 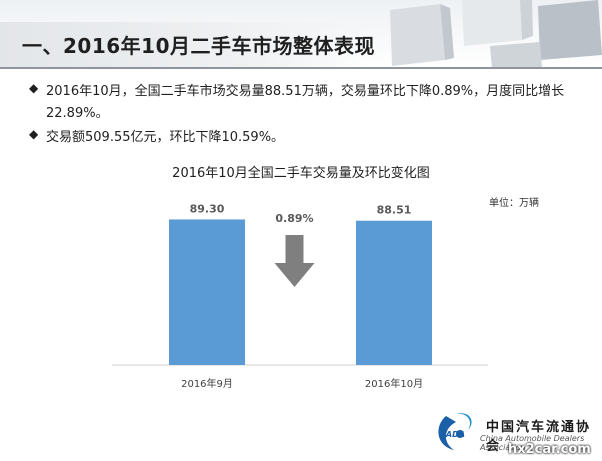 I want to click on unit-label: 单位：万辆, so click(x=514, y=203).